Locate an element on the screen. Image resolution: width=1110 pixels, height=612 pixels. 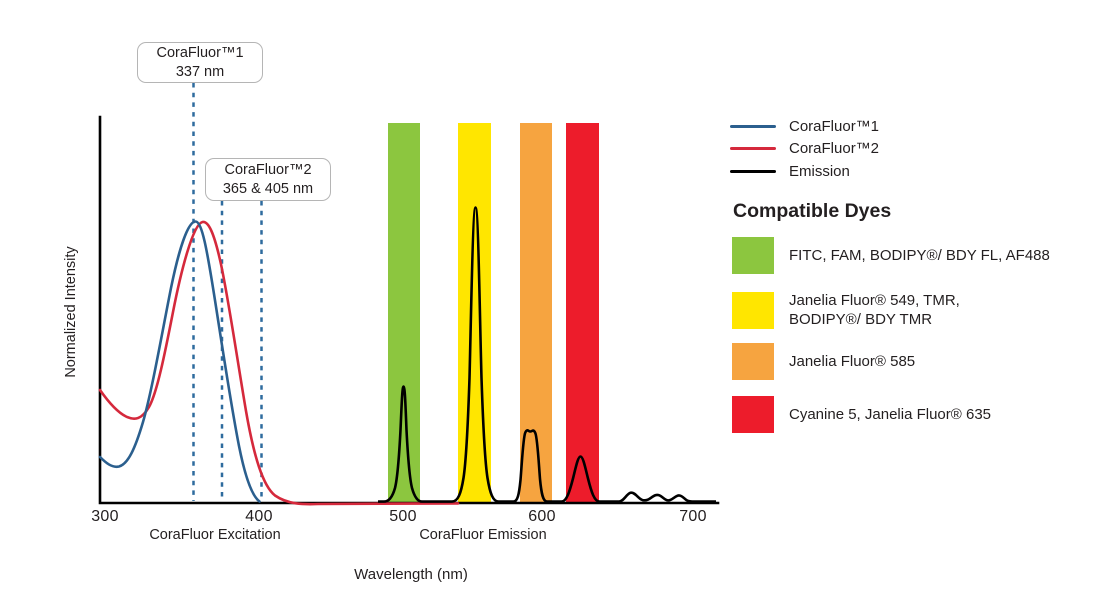
x-tick-400: 400 is located at coordinates (259, 516).